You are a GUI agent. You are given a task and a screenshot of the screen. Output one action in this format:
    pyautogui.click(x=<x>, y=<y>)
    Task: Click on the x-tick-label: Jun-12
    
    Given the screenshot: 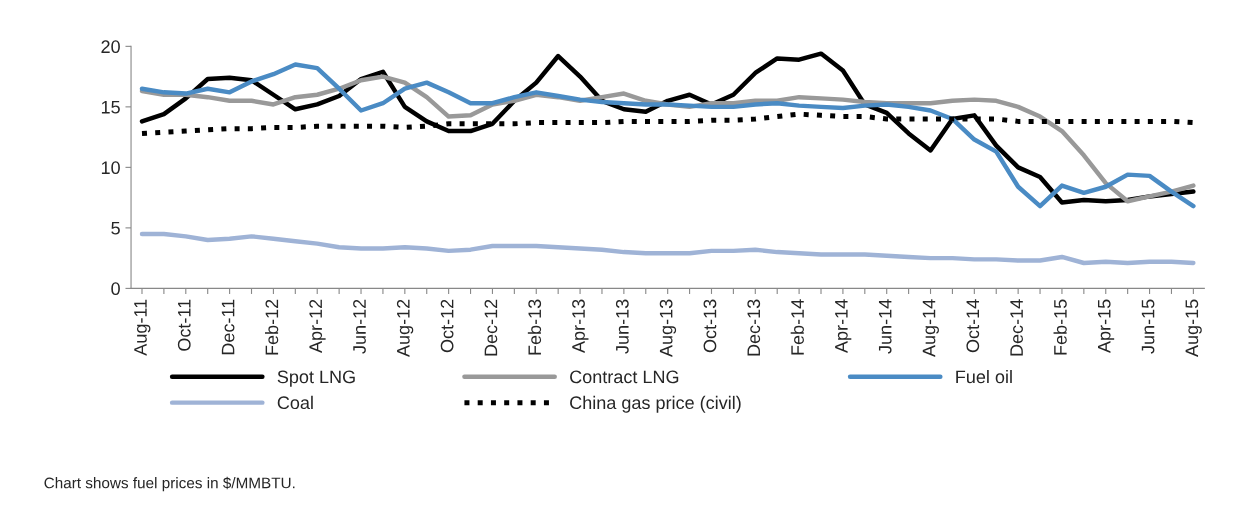 What is the action you would take?
    pyautogui.click(x=359, y=326)
    